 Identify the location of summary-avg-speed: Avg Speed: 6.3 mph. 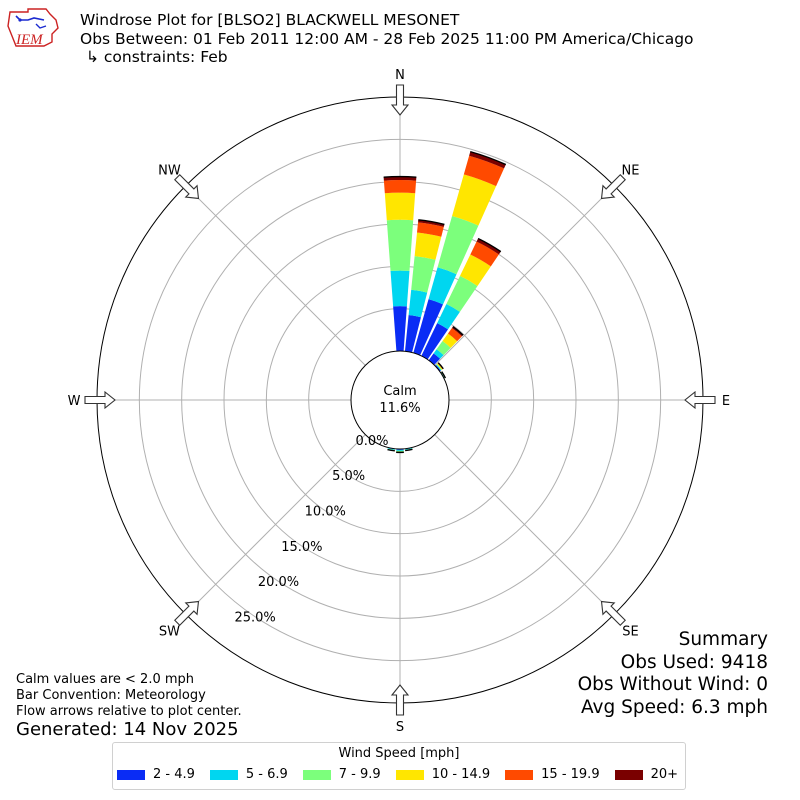
(674, 707).